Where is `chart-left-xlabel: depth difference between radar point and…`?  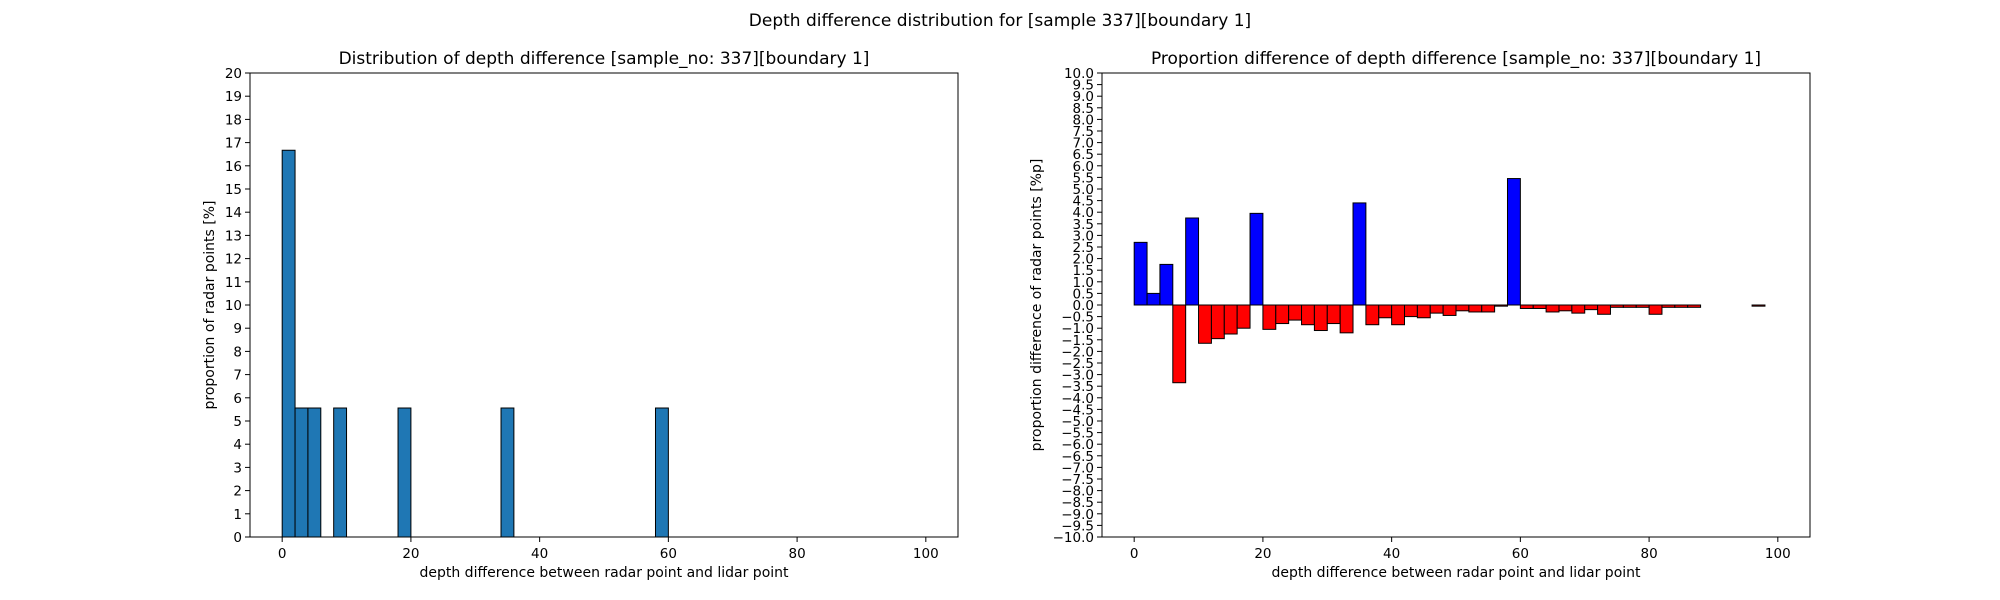
chart-left-xlabel: depth difference between radar point and… is located at coordinates (604, 573).